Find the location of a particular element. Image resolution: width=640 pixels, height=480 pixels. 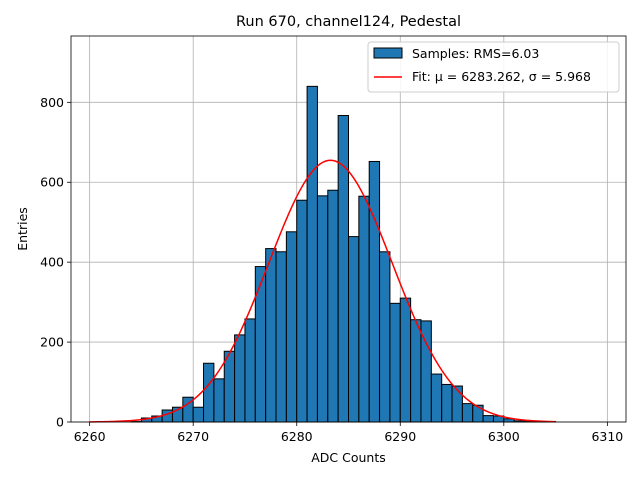

legend-box is located at coordinates (493, 67).